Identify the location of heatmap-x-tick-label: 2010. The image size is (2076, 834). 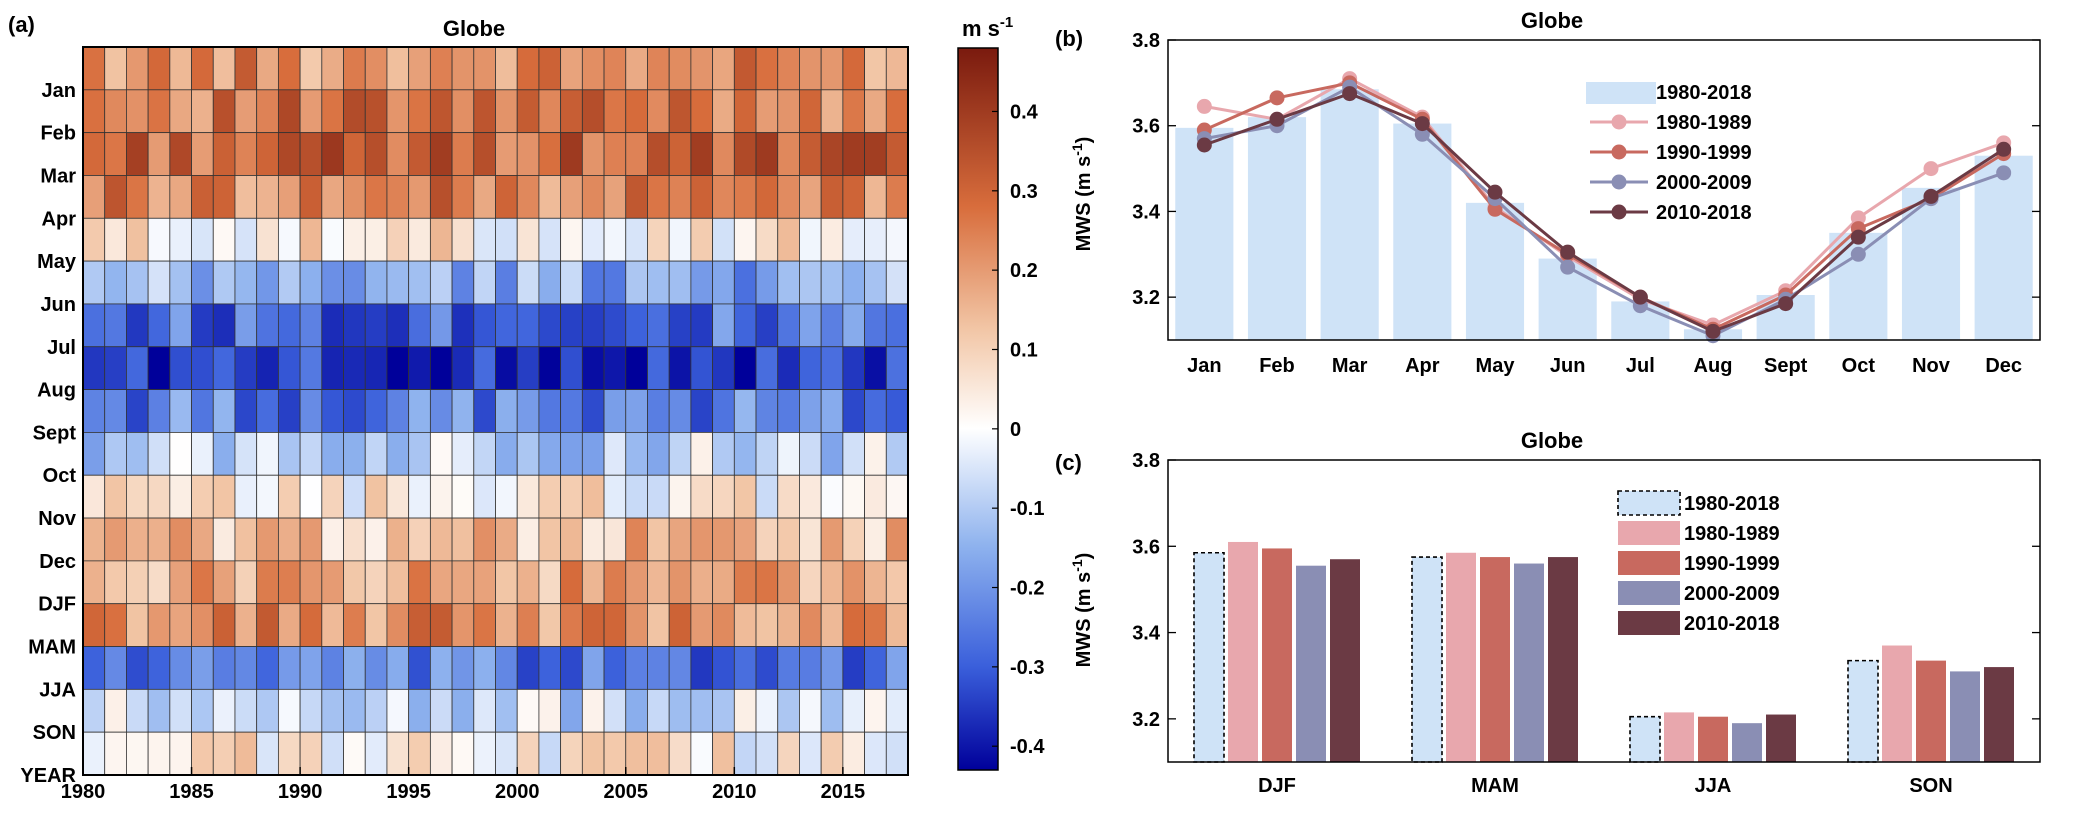
(734, 792).